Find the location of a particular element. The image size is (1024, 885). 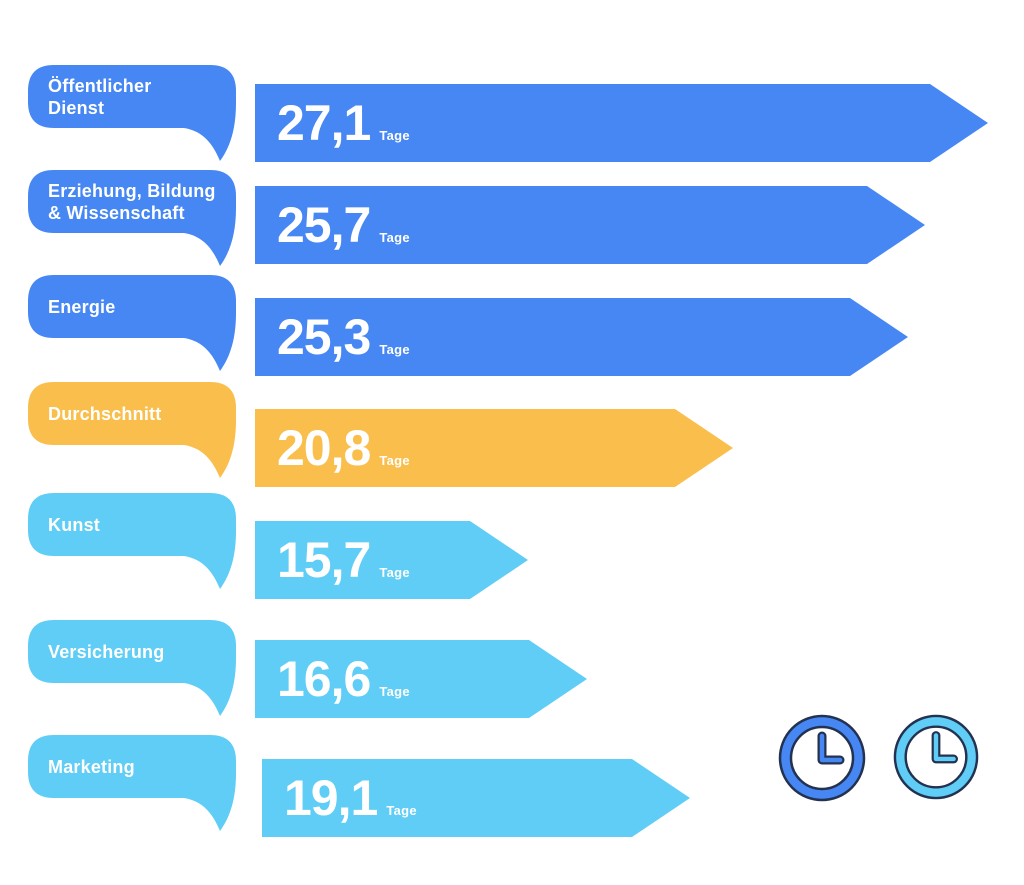

clock-icon-blue is located at coordinates (822, 758).